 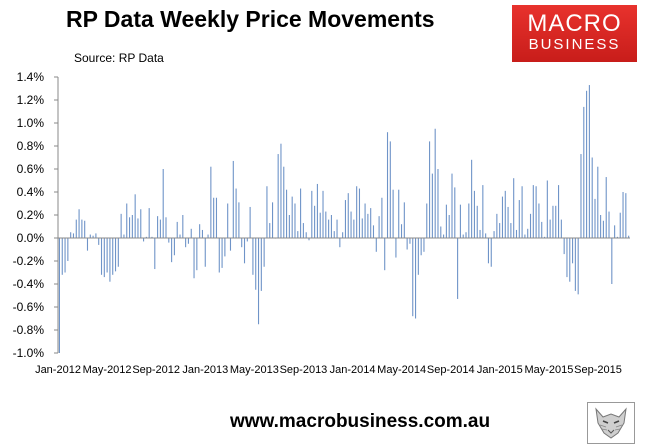 What do you see at coordinates (31, 123) in the screenshot?
I see `y-tick-label: 1.0%` at bounding box center [31, 123].